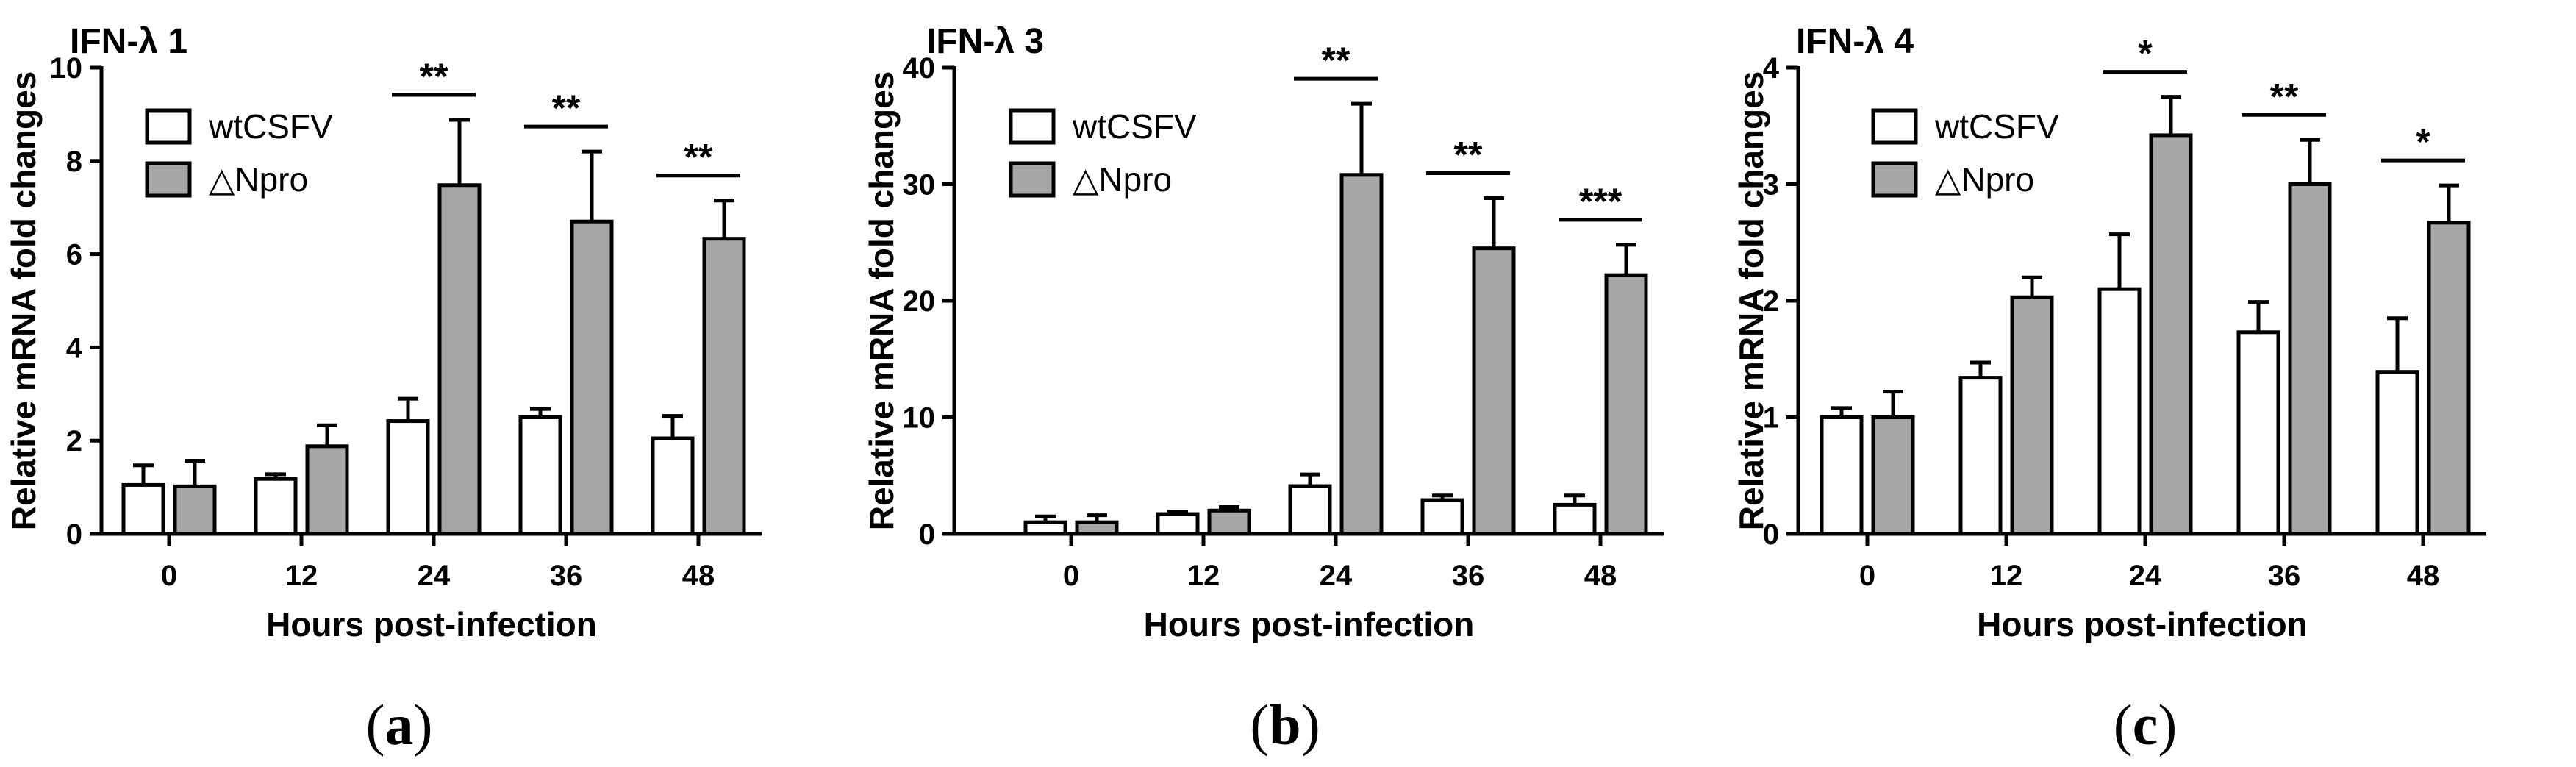 This screenshot has width=2576, height=767. I want to click on y-tick-label: 6, so click(74, 255).